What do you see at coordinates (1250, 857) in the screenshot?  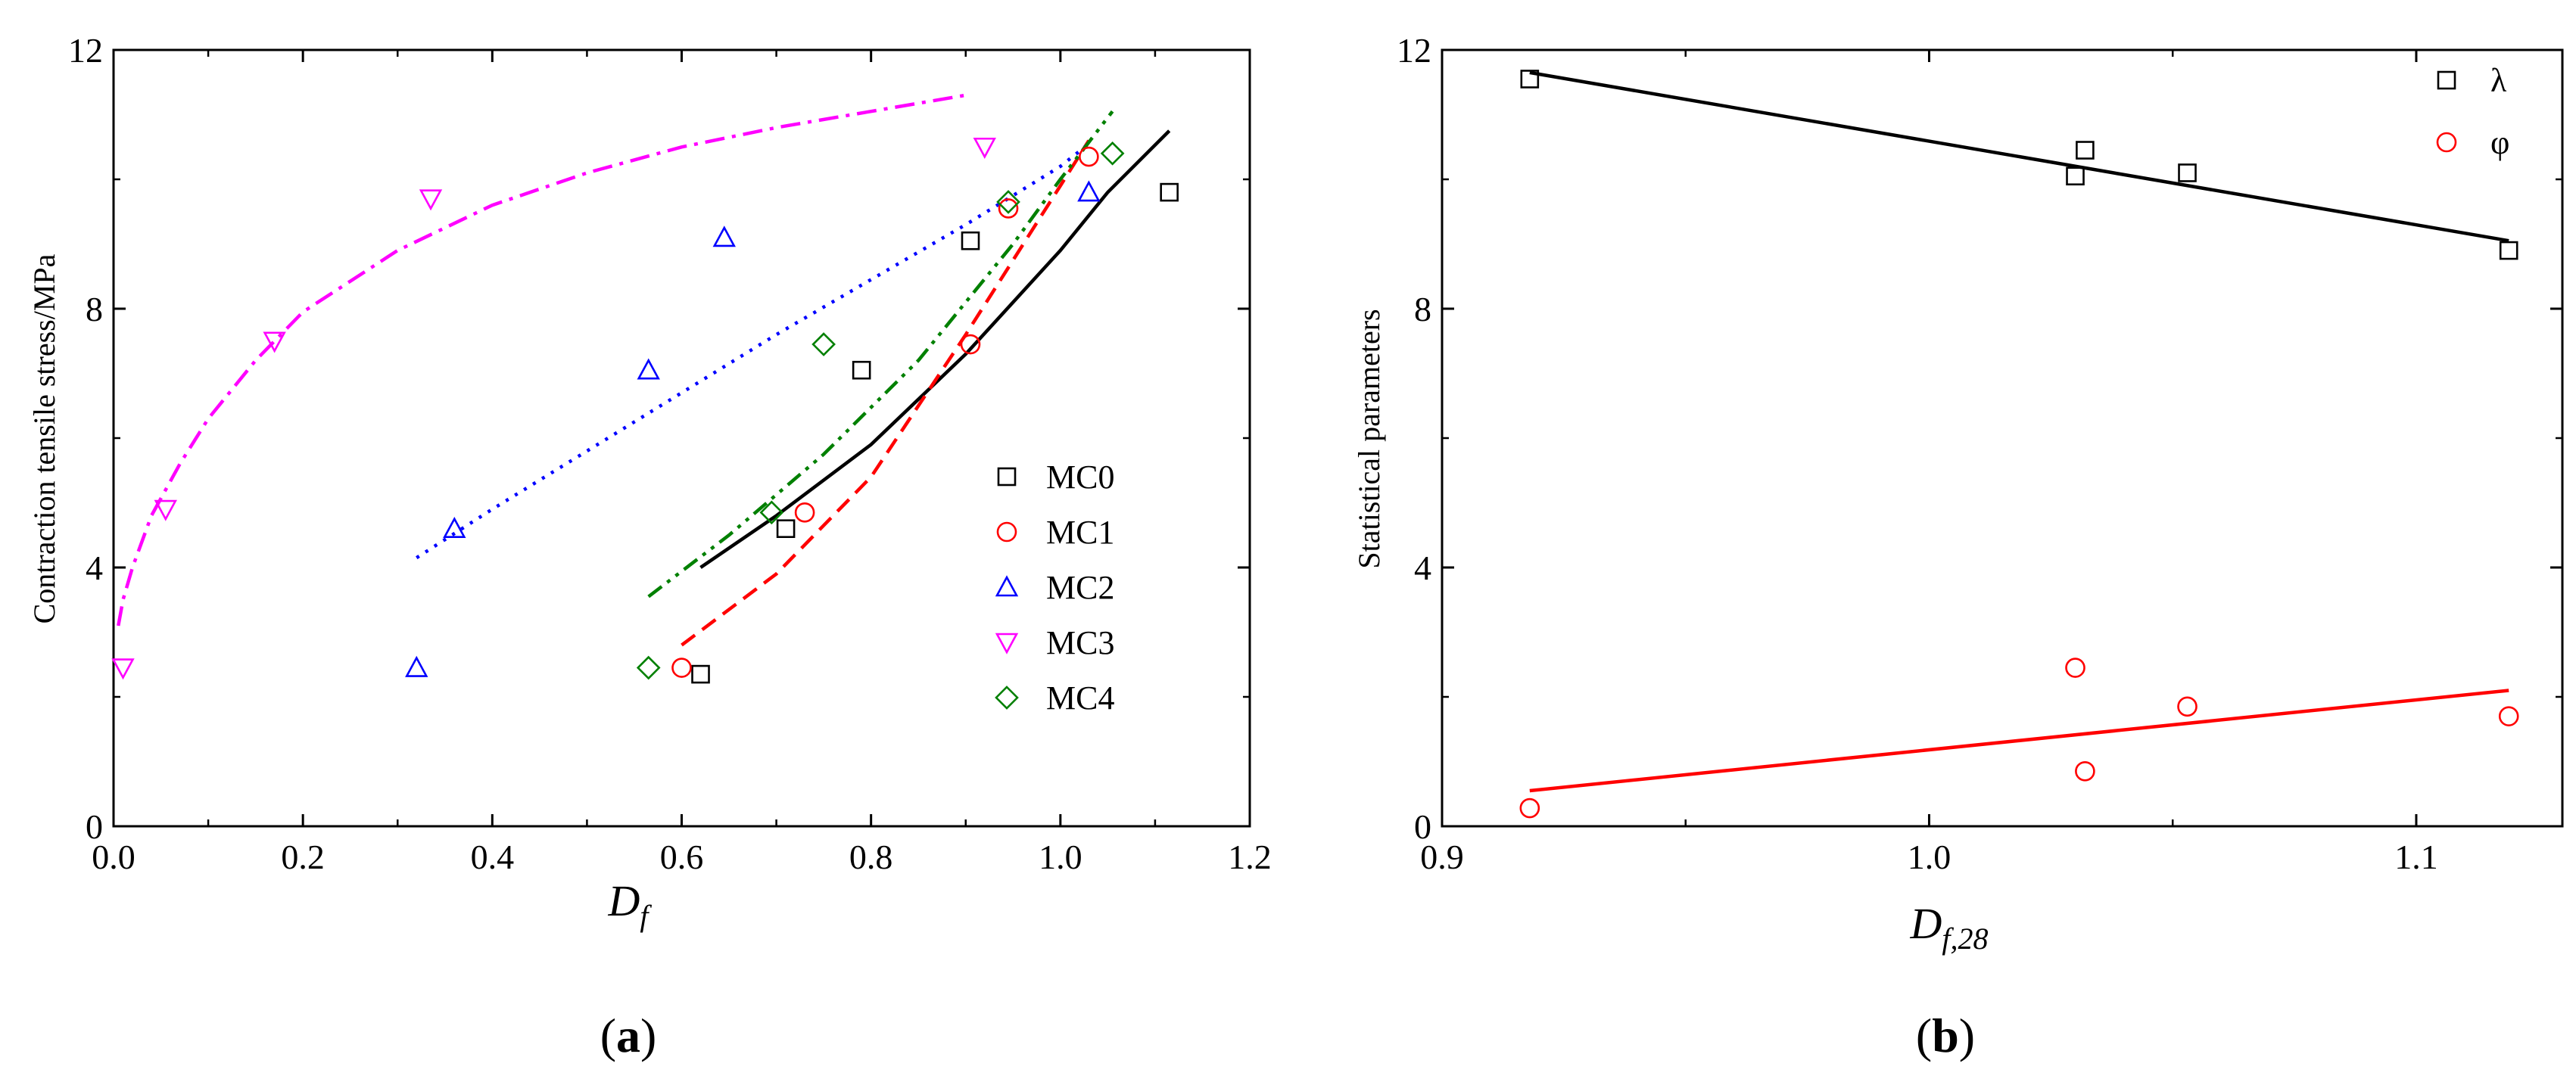 I see `x-tick-label: 1.2` at bounding box center [1250, 857].